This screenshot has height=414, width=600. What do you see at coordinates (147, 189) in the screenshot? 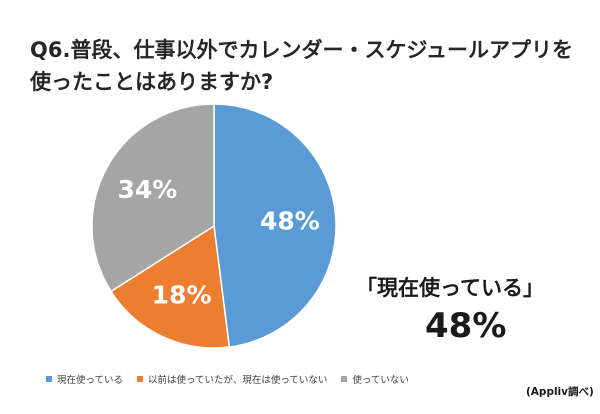
I see `data-label-never: 34%` at bounding box center [147, 189].